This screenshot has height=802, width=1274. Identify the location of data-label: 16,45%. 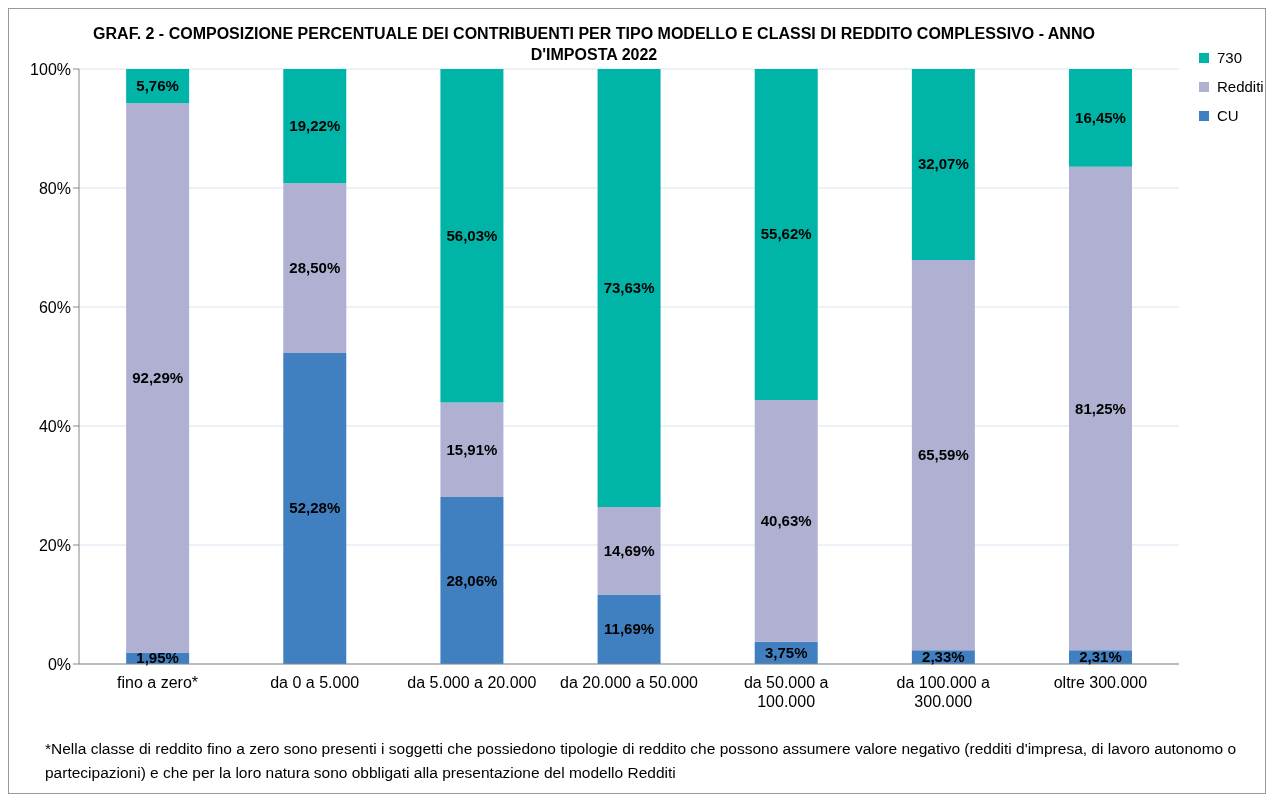
(1100, 117).